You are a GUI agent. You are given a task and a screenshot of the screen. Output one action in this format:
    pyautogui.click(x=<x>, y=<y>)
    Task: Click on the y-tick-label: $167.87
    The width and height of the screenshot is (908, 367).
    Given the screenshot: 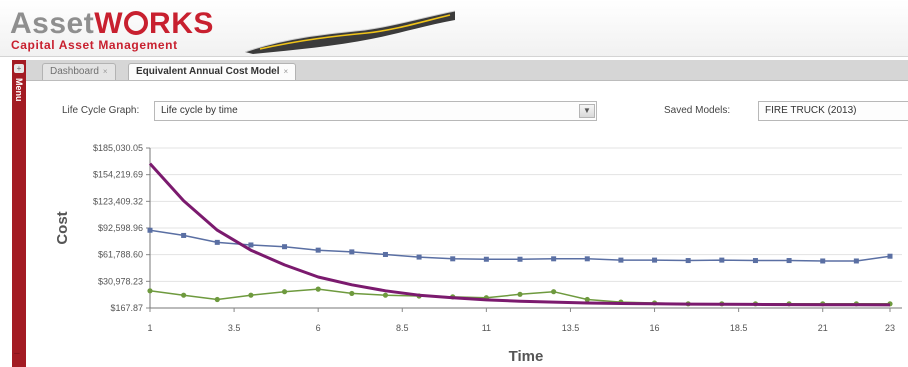 What is the action you would take?
    pyautogui.click(x=126, y=308)
    